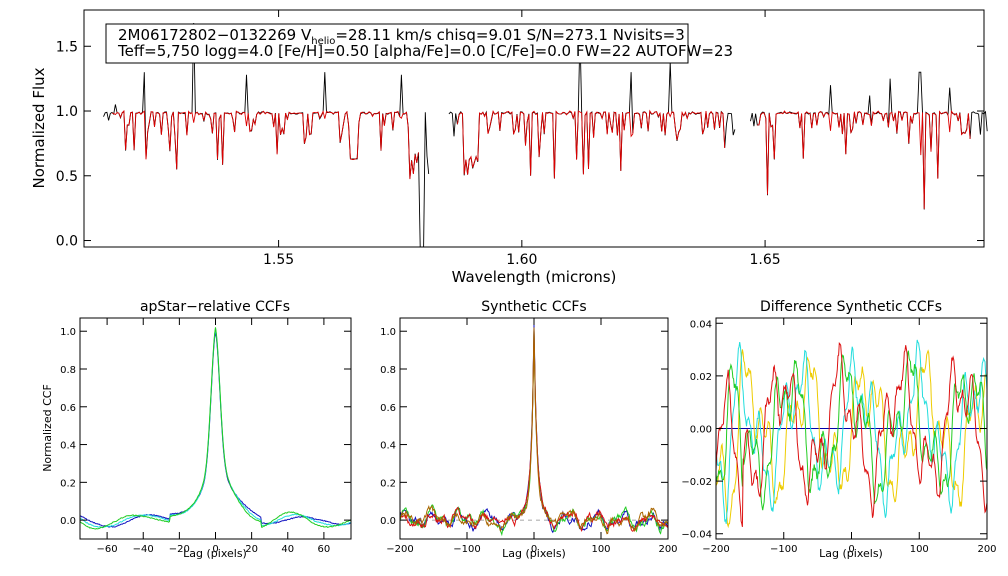 This screenshot has height=576, width=1008. I want to click on difference-ticks: −200 −100 0 100 200 −0.04 −0.02 0.00 0.02 0.04, so click(839, 436).